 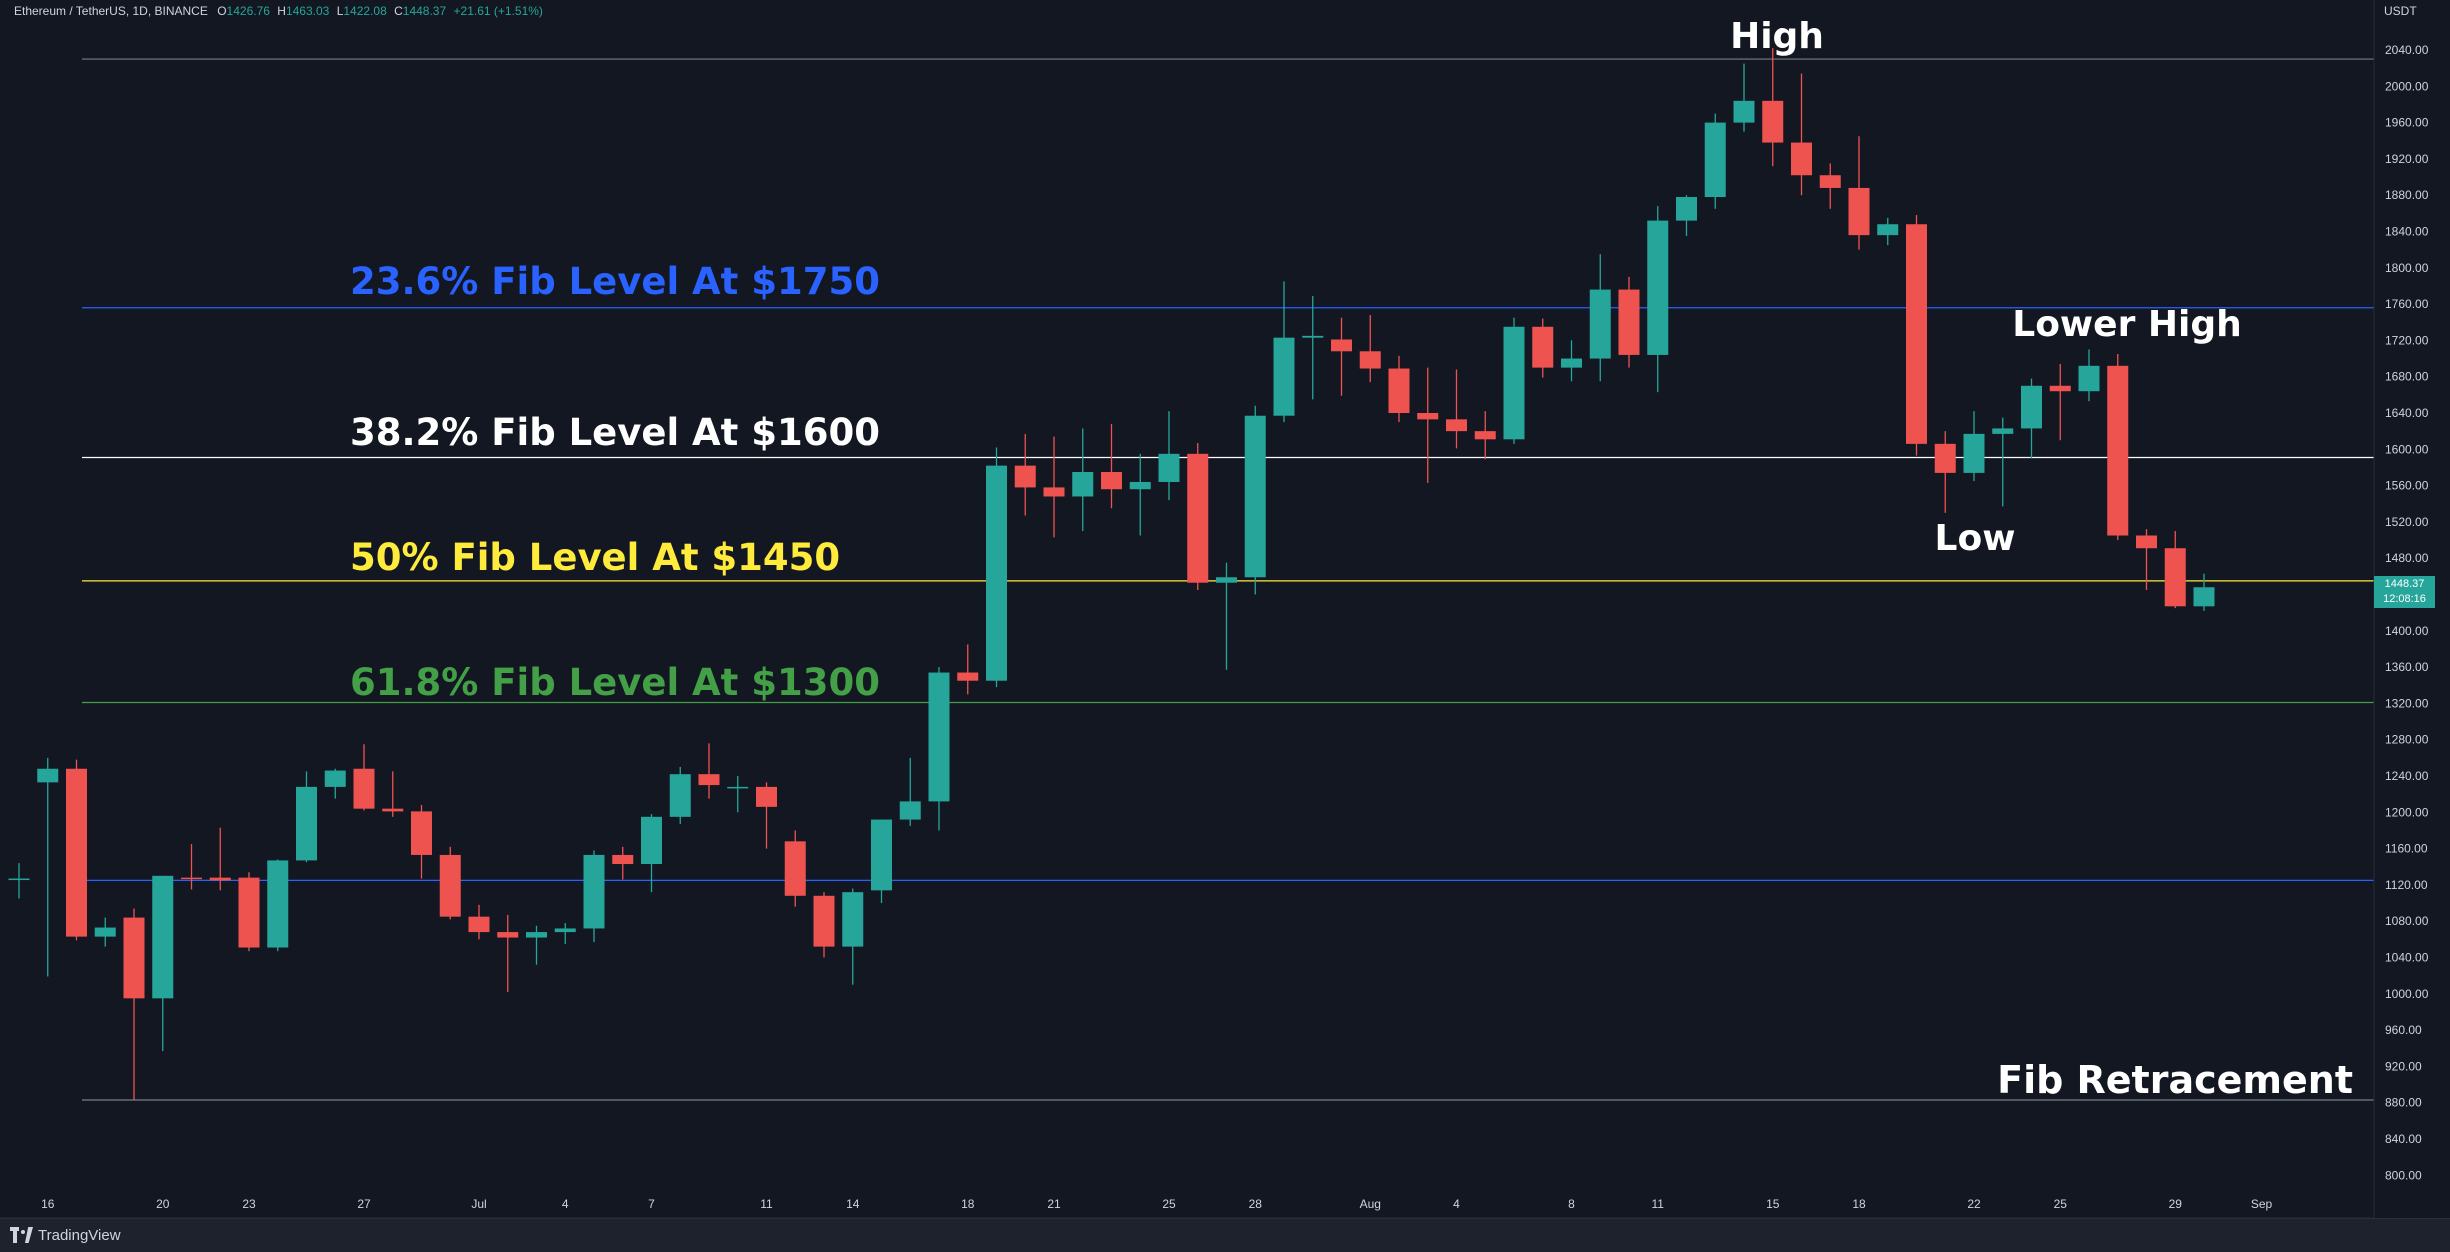 What do you see at coordinates (424, 11) in the screenshot?
I see `close-value: 1448.37` at bounding box center [424, 11].